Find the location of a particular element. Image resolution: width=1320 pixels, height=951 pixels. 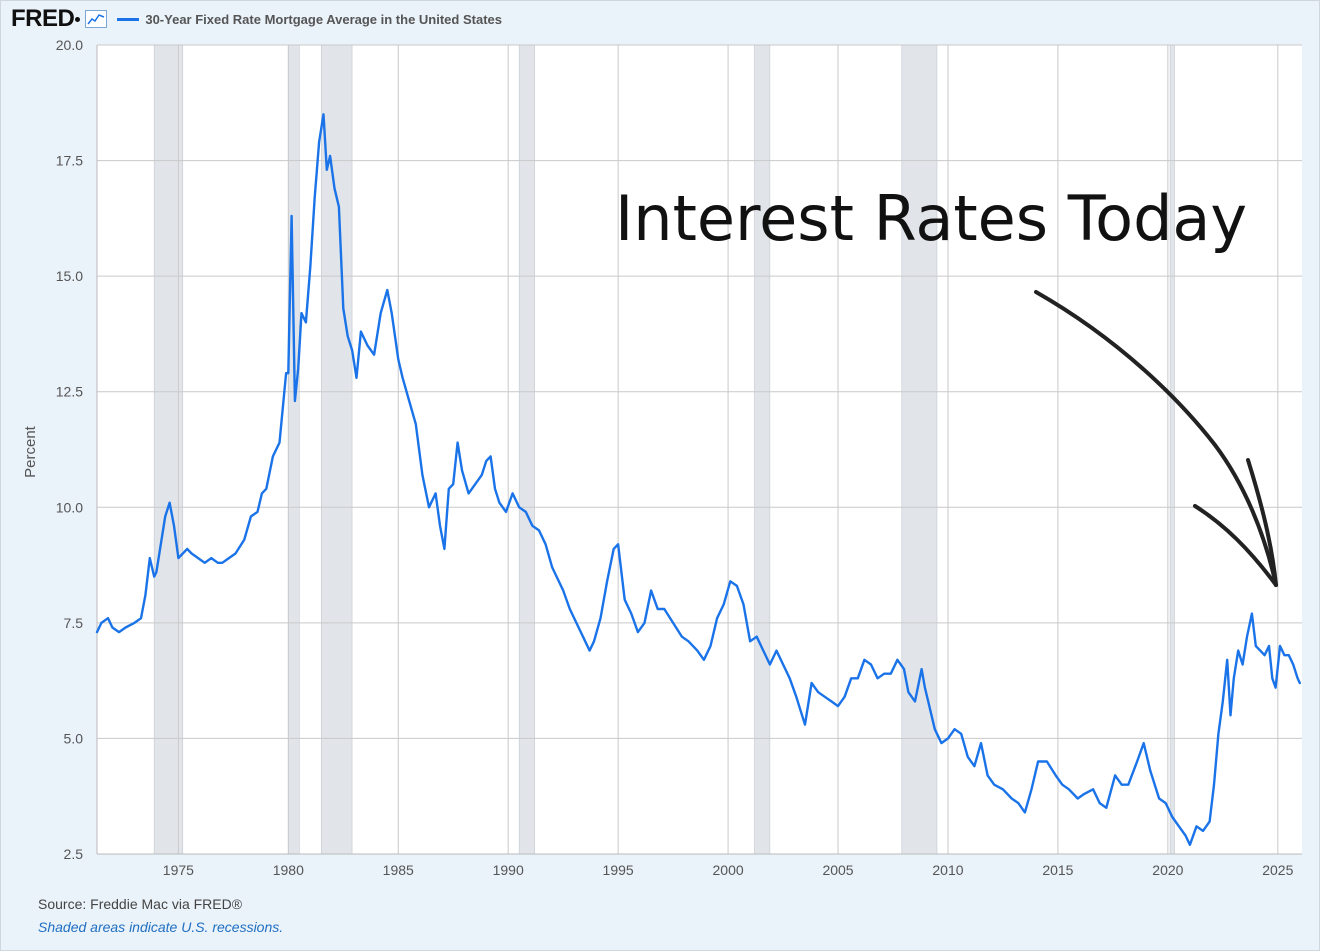

x-tick-label: 2020 is located at coordinates (1167, 870).